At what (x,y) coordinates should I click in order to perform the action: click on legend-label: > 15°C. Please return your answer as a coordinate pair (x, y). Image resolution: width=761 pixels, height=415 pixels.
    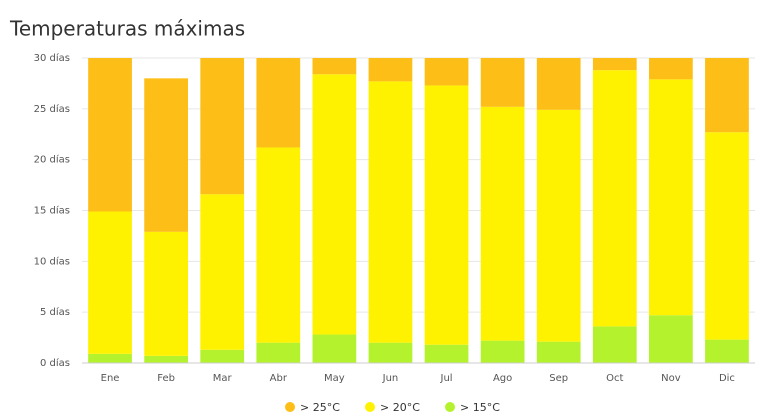
    Looking at the image, I should click on (480, 407).